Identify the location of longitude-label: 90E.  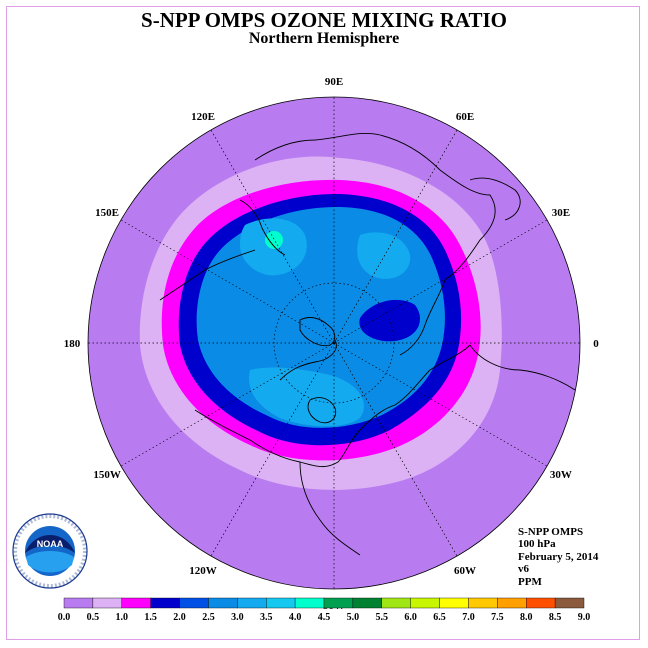
(334, 82).